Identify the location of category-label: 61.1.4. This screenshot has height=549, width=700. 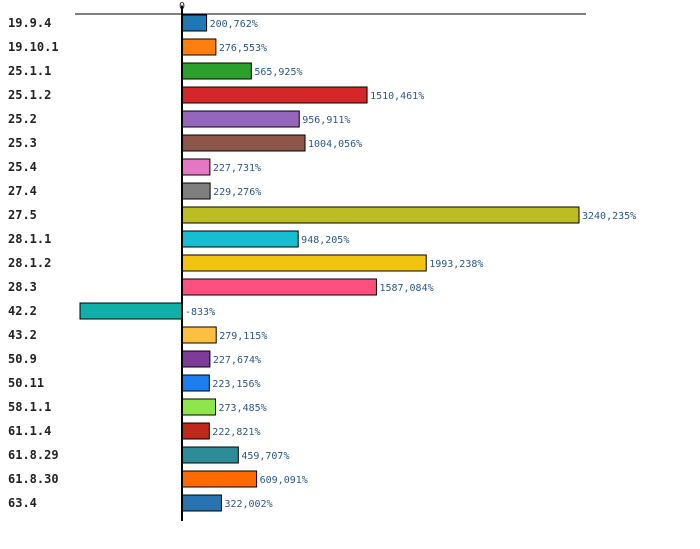
(29, 431).